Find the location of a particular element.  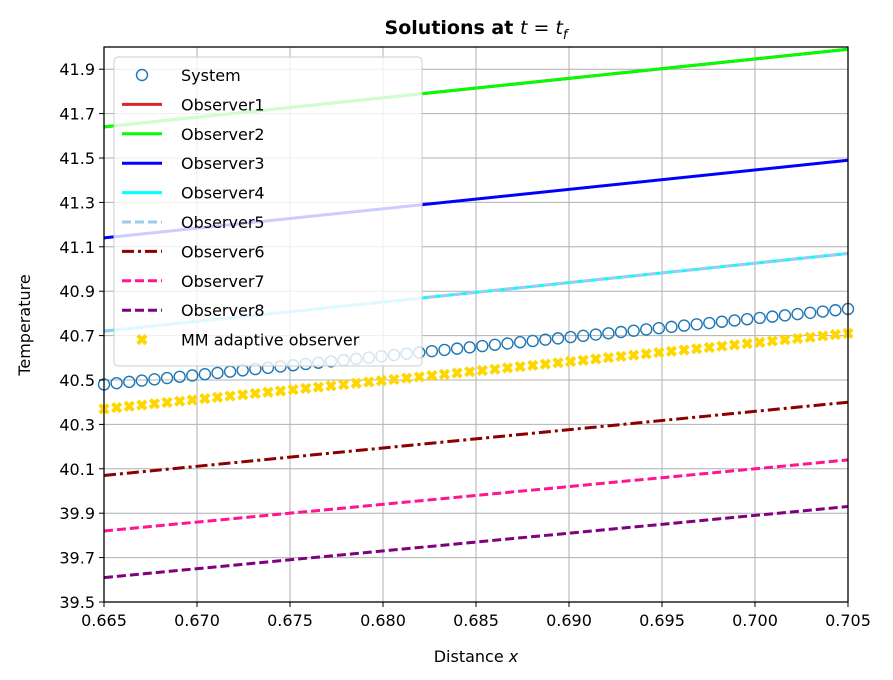

observer6-line is located at coordinates (476, 438).